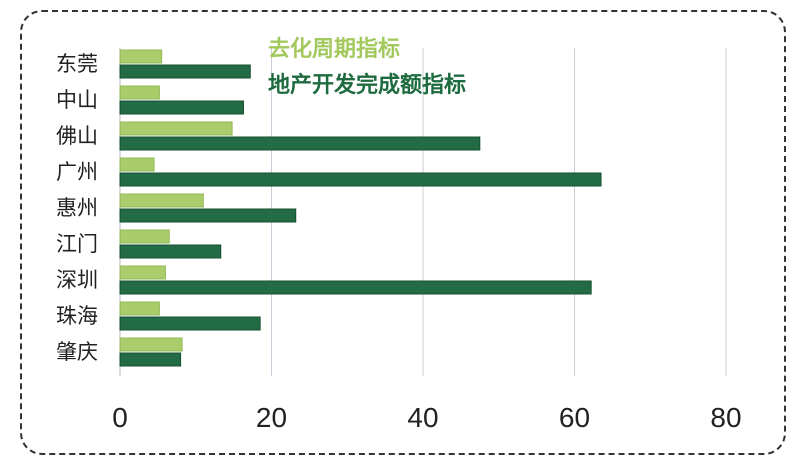 The width and height of the screenshot is (802, 474). Describe the element at coordinates (77, 316) in the screenshot. I see `category-label-7: 珠海` at that location.